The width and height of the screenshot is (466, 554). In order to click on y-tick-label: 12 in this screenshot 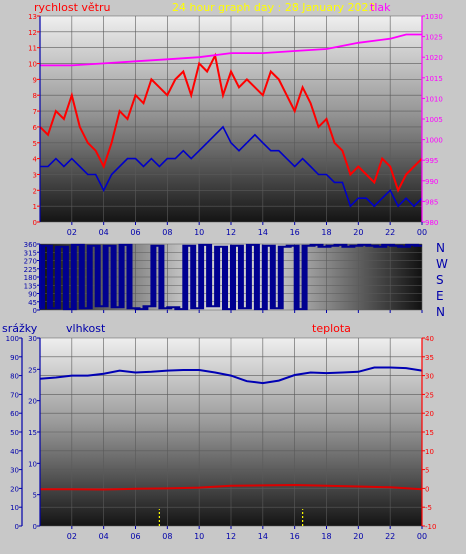, I will do `click(32, 33)`.